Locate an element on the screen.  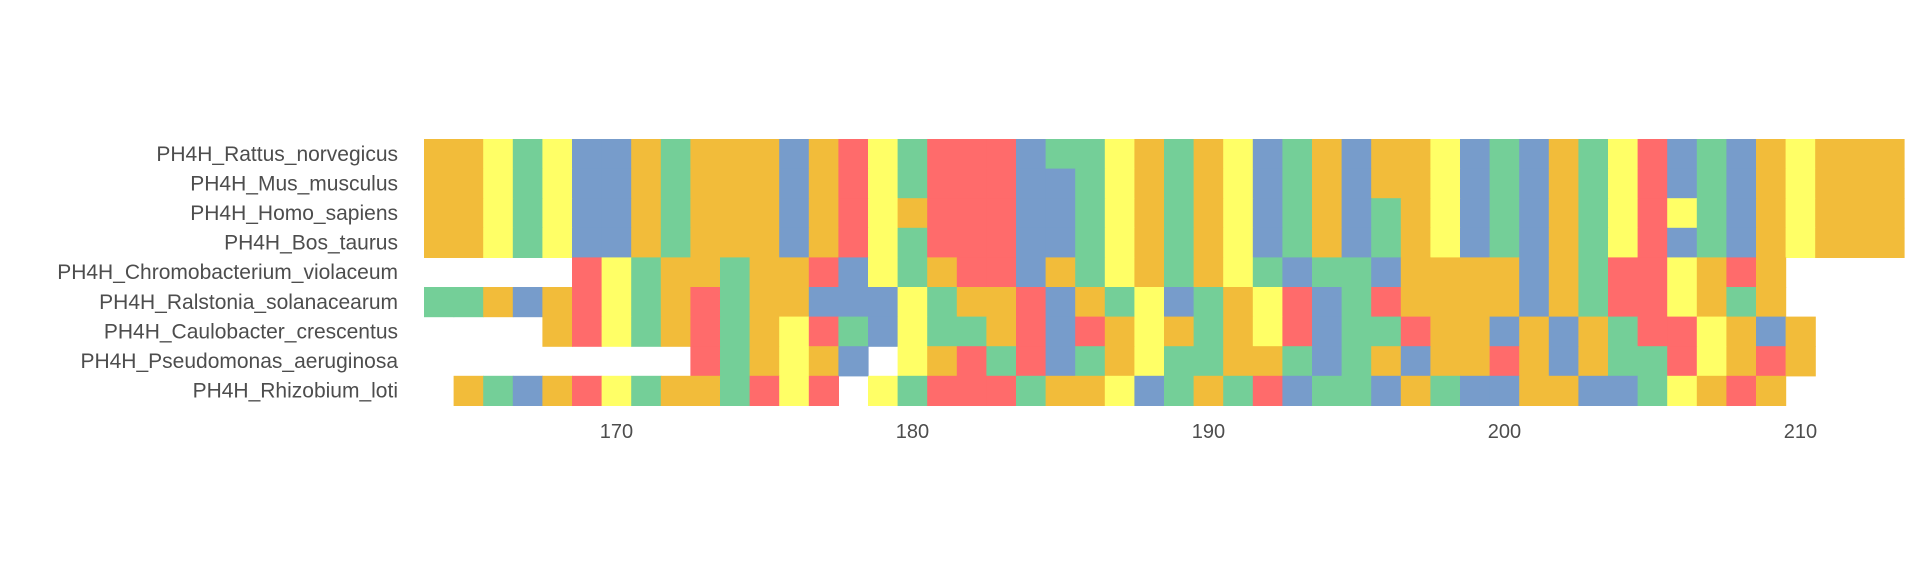
alignment-row is located at coordinates (1105, 302).